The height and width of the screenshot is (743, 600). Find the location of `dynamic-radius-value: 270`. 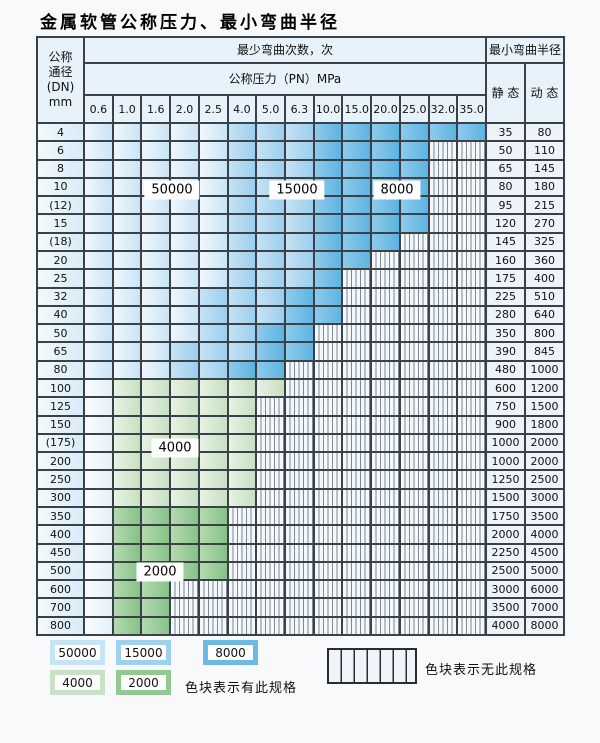

dynamic-radius-value: 270 is located at coordinates (544, 223).